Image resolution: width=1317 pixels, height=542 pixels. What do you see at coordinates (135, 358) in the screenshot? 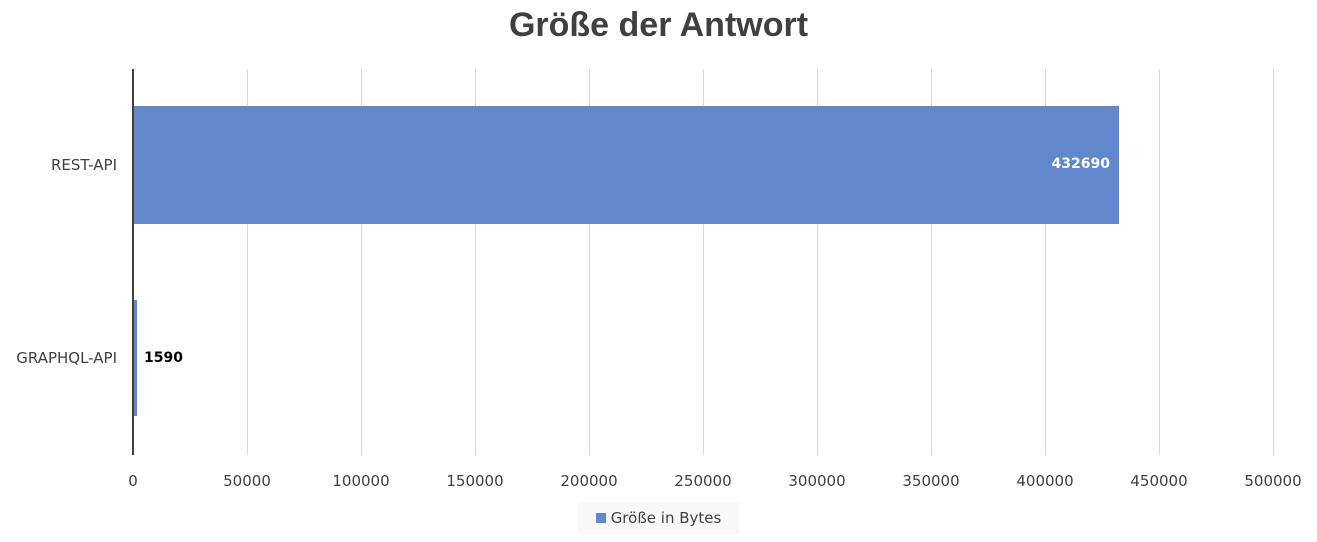
I see `bar-graphql-api` at bounding box center [135, 358].